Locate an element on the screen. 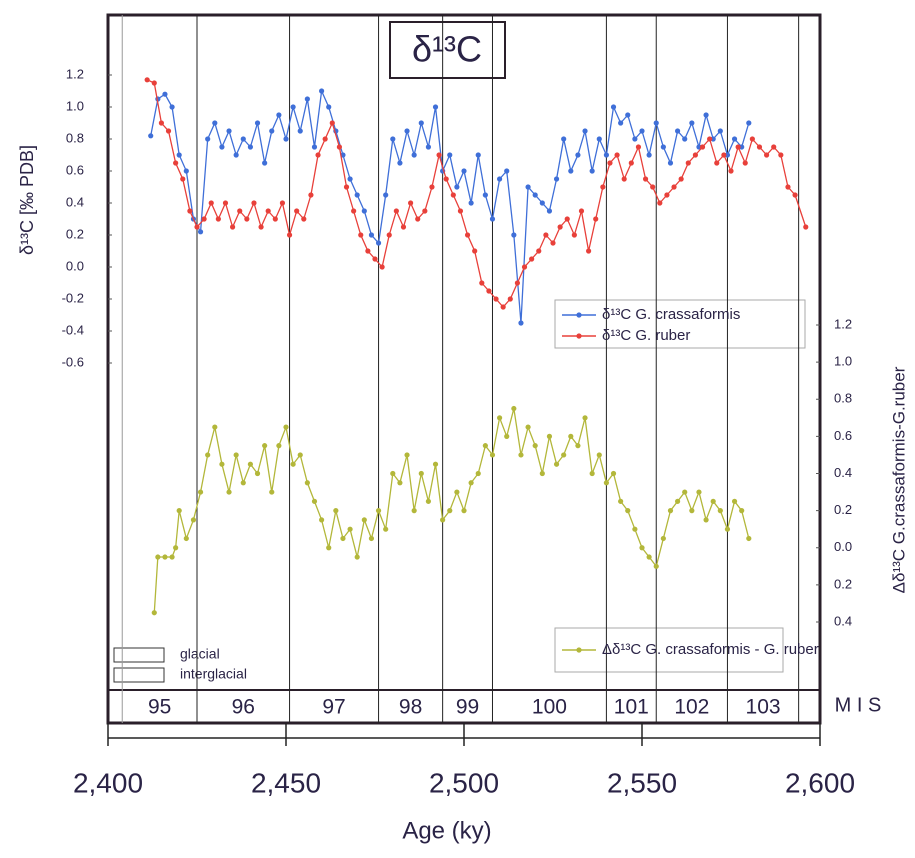  y-tick-label: 0.8 is located at coordinates (75, 137).